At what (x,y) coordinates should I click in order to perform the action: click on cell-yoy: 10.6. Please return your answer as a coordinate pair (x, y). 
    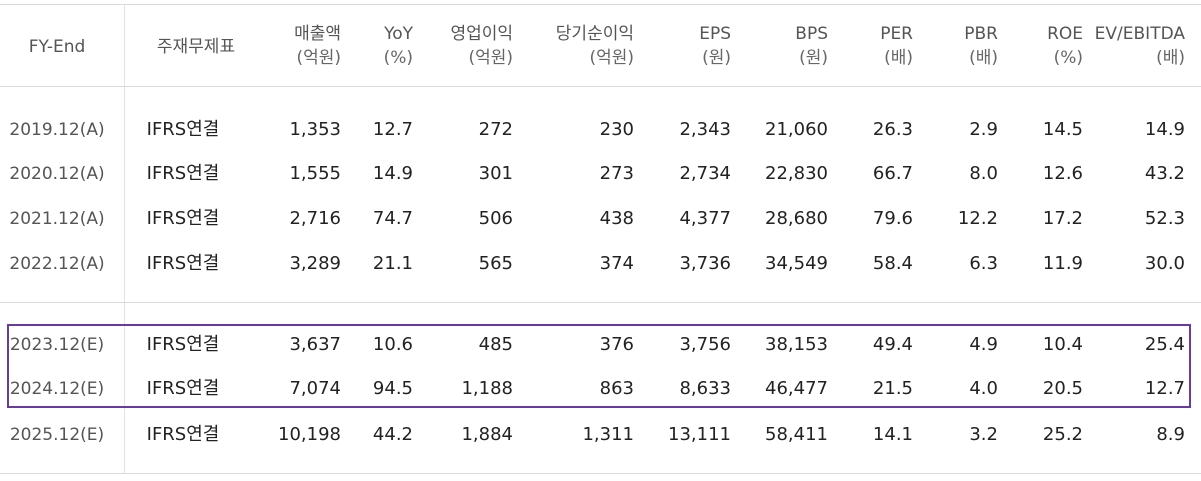
    Looking at the image, I should click on (392, 344).